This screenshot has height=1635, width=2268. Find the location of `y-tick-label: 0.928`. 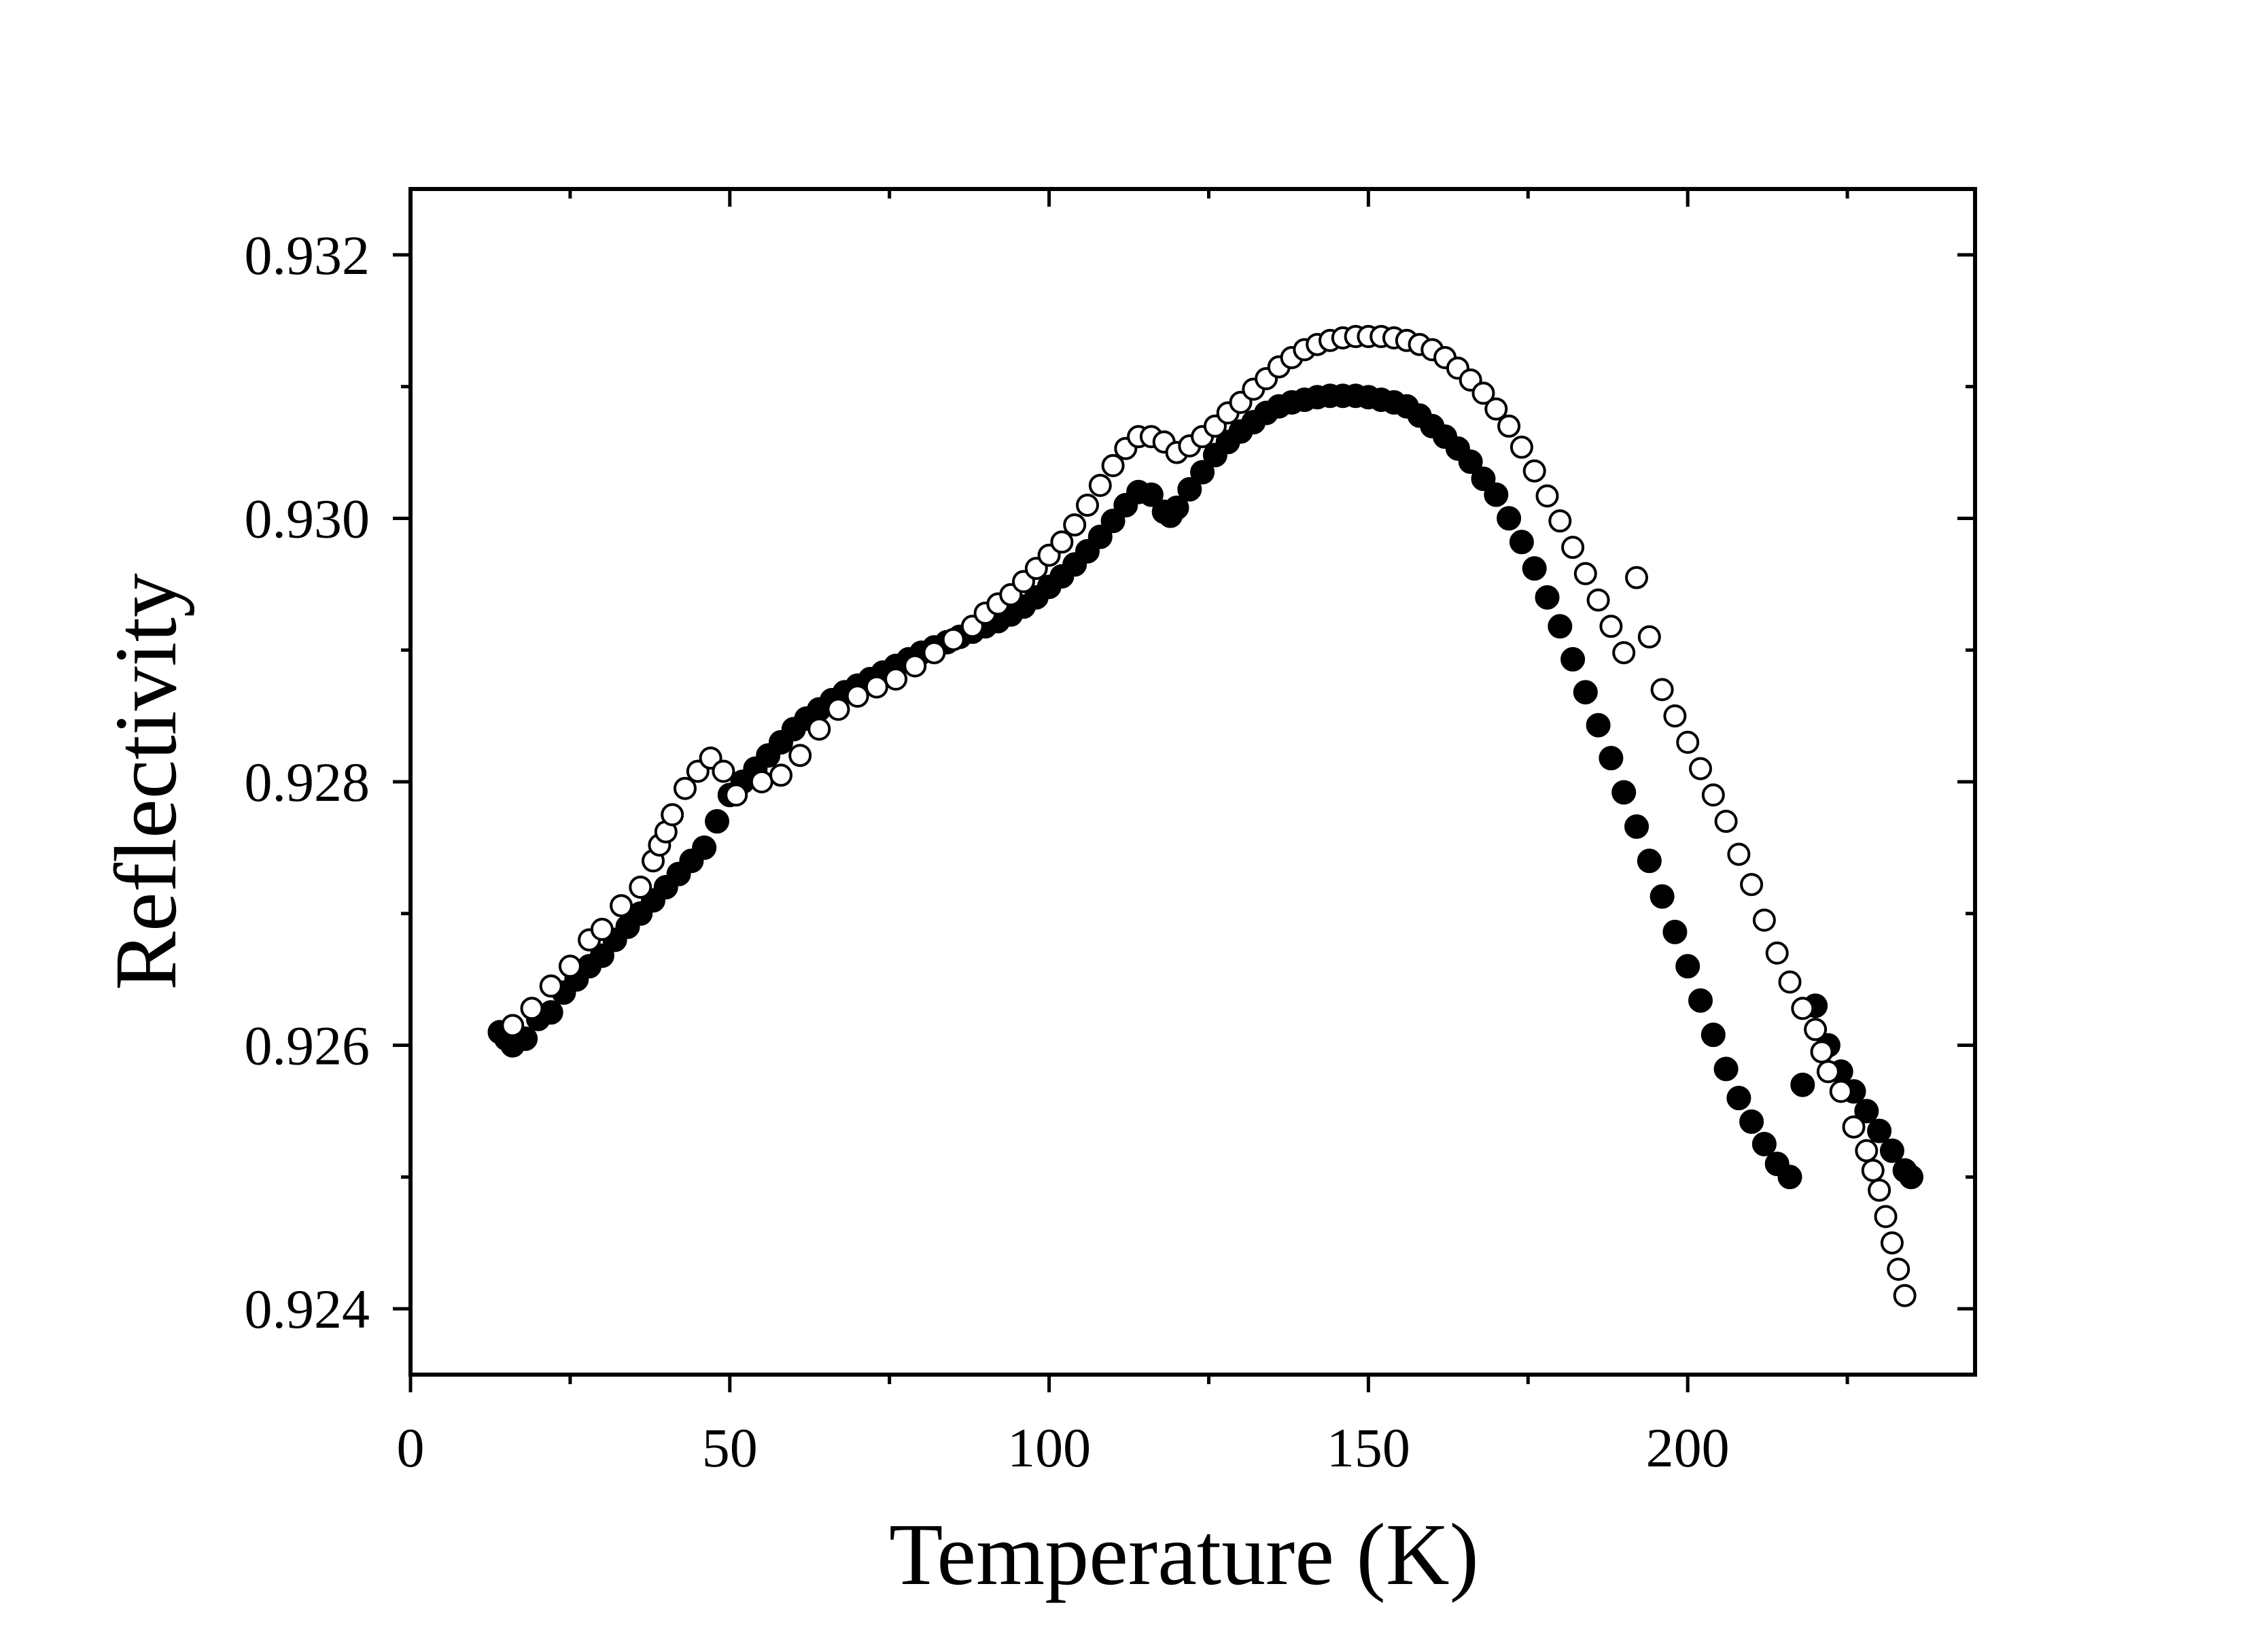

y-tick-label: 0.928 is located at coordinates (307, 782).